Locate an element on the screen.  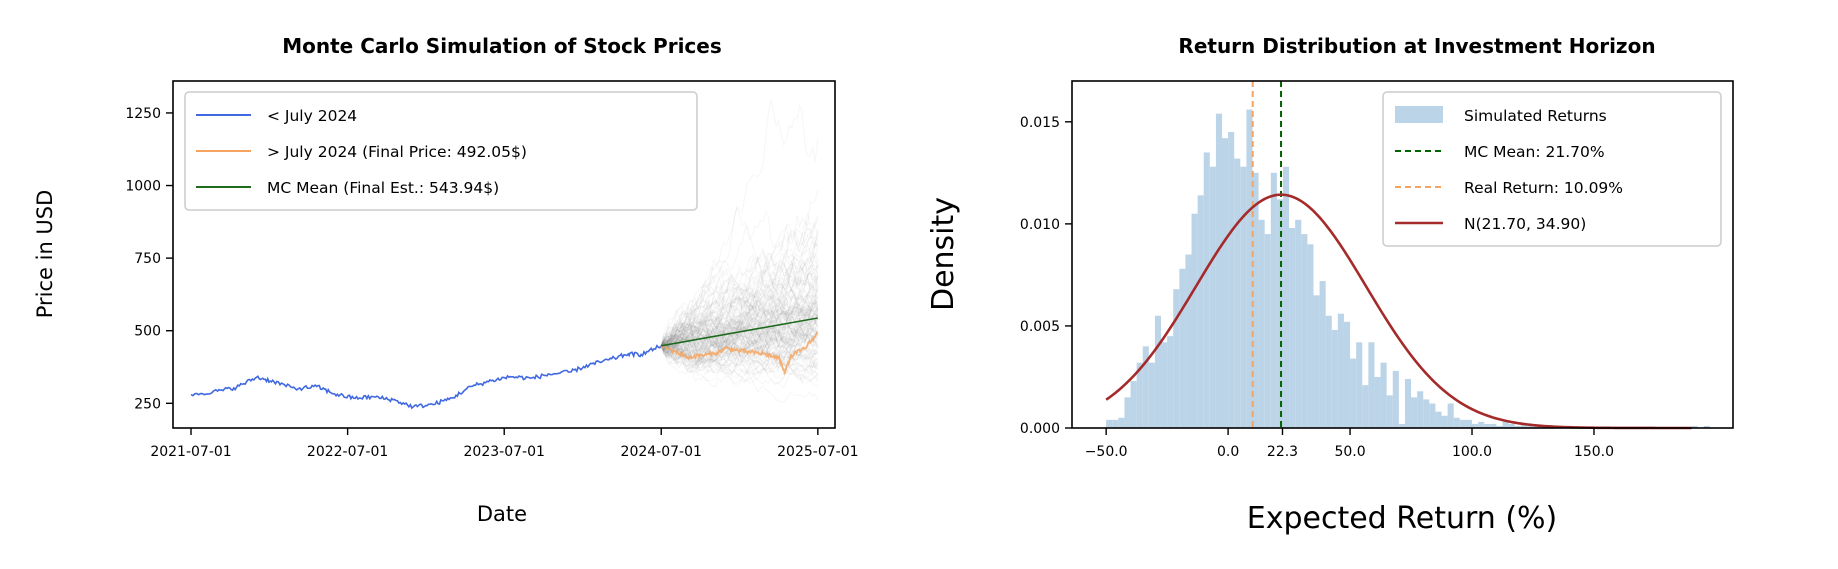
x-tick-label: 50.0 is located at coordinates (1349, 452).